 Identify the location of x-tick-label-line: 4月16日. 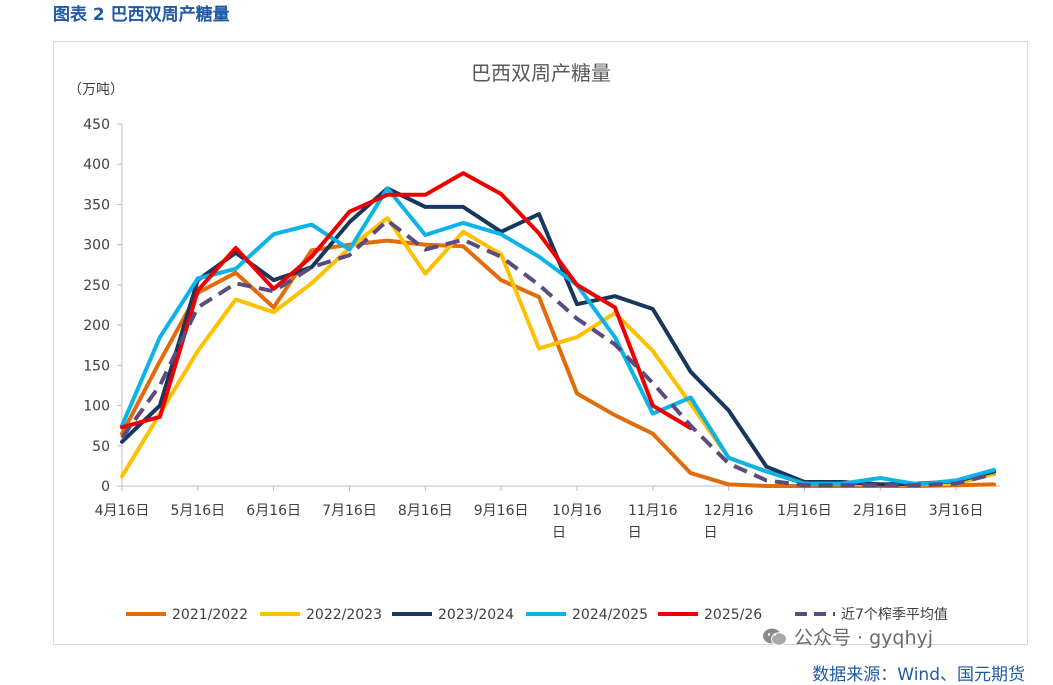
(122, 511).